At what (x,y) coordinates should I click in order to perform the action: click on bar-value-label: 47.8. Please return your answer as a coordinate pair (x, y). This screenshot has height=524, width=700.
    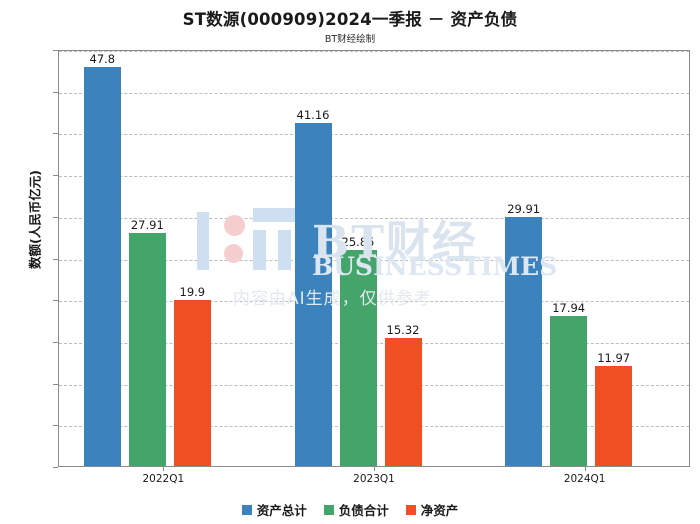
    Looking at the image, I should click on (102, 59).